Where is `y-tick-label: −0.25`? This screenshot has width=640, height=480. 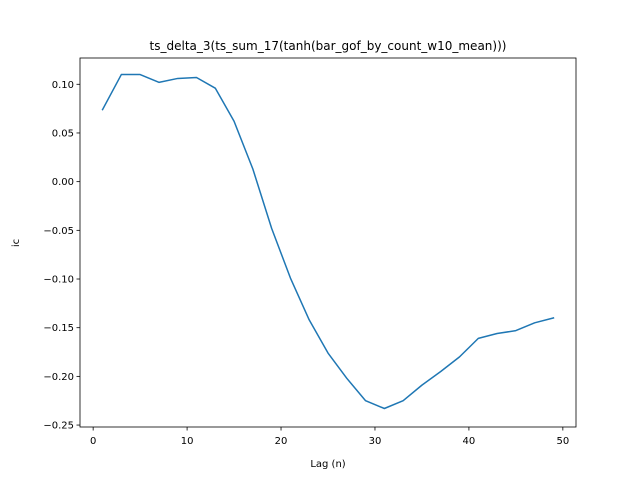 y-tick-label: −0.25 is located at coordinates (58, 426).